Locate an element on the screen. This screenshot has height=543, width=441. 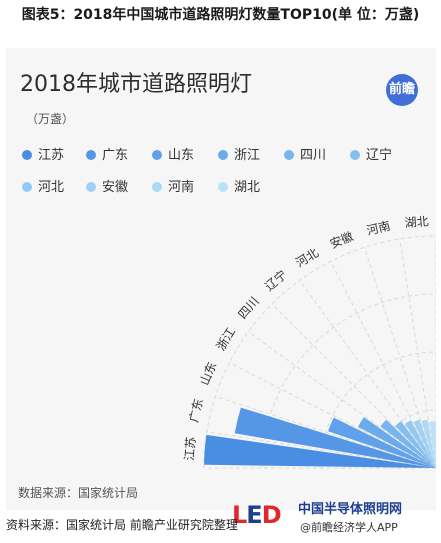
category-label: 辽宁 is located at coordinates (276, 280).